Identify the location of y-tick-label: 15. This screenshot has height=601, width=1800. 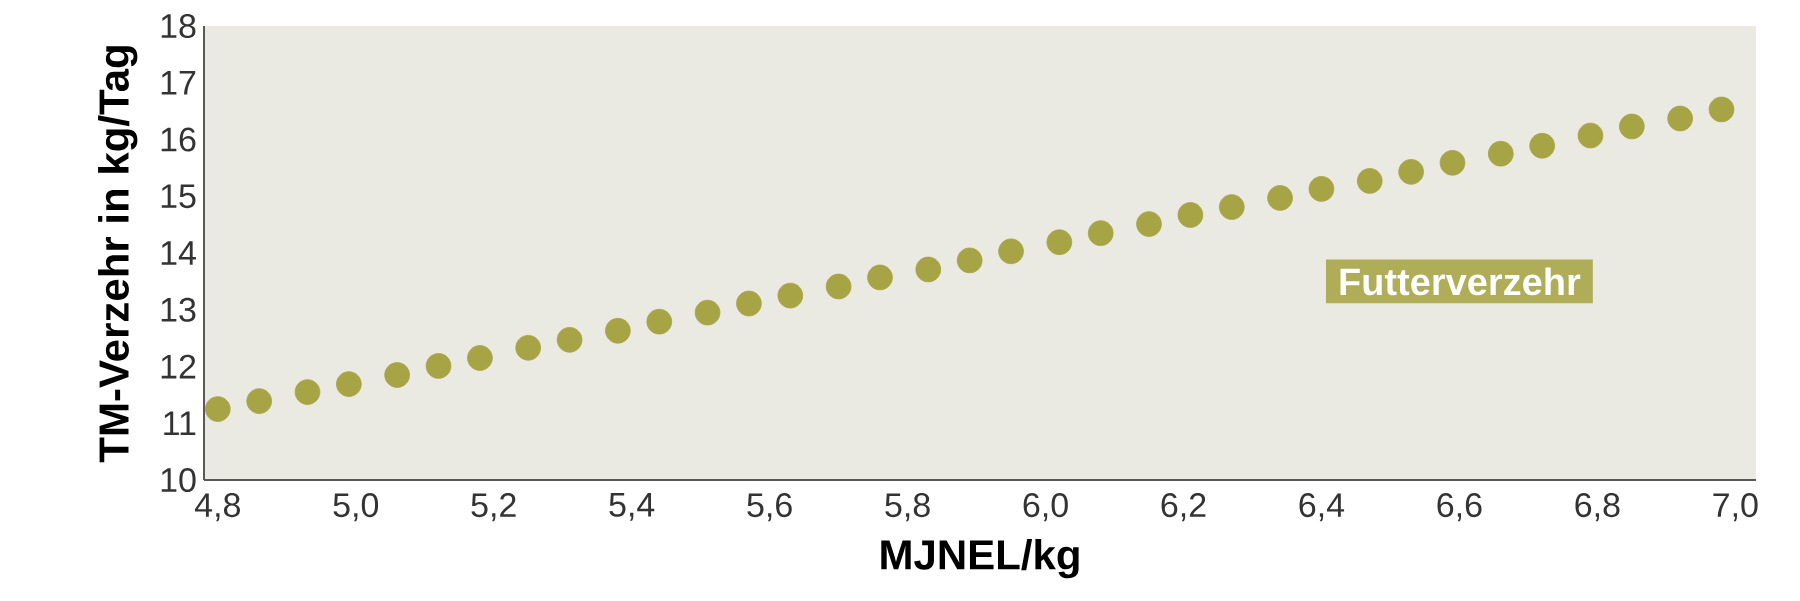
(178, 196).